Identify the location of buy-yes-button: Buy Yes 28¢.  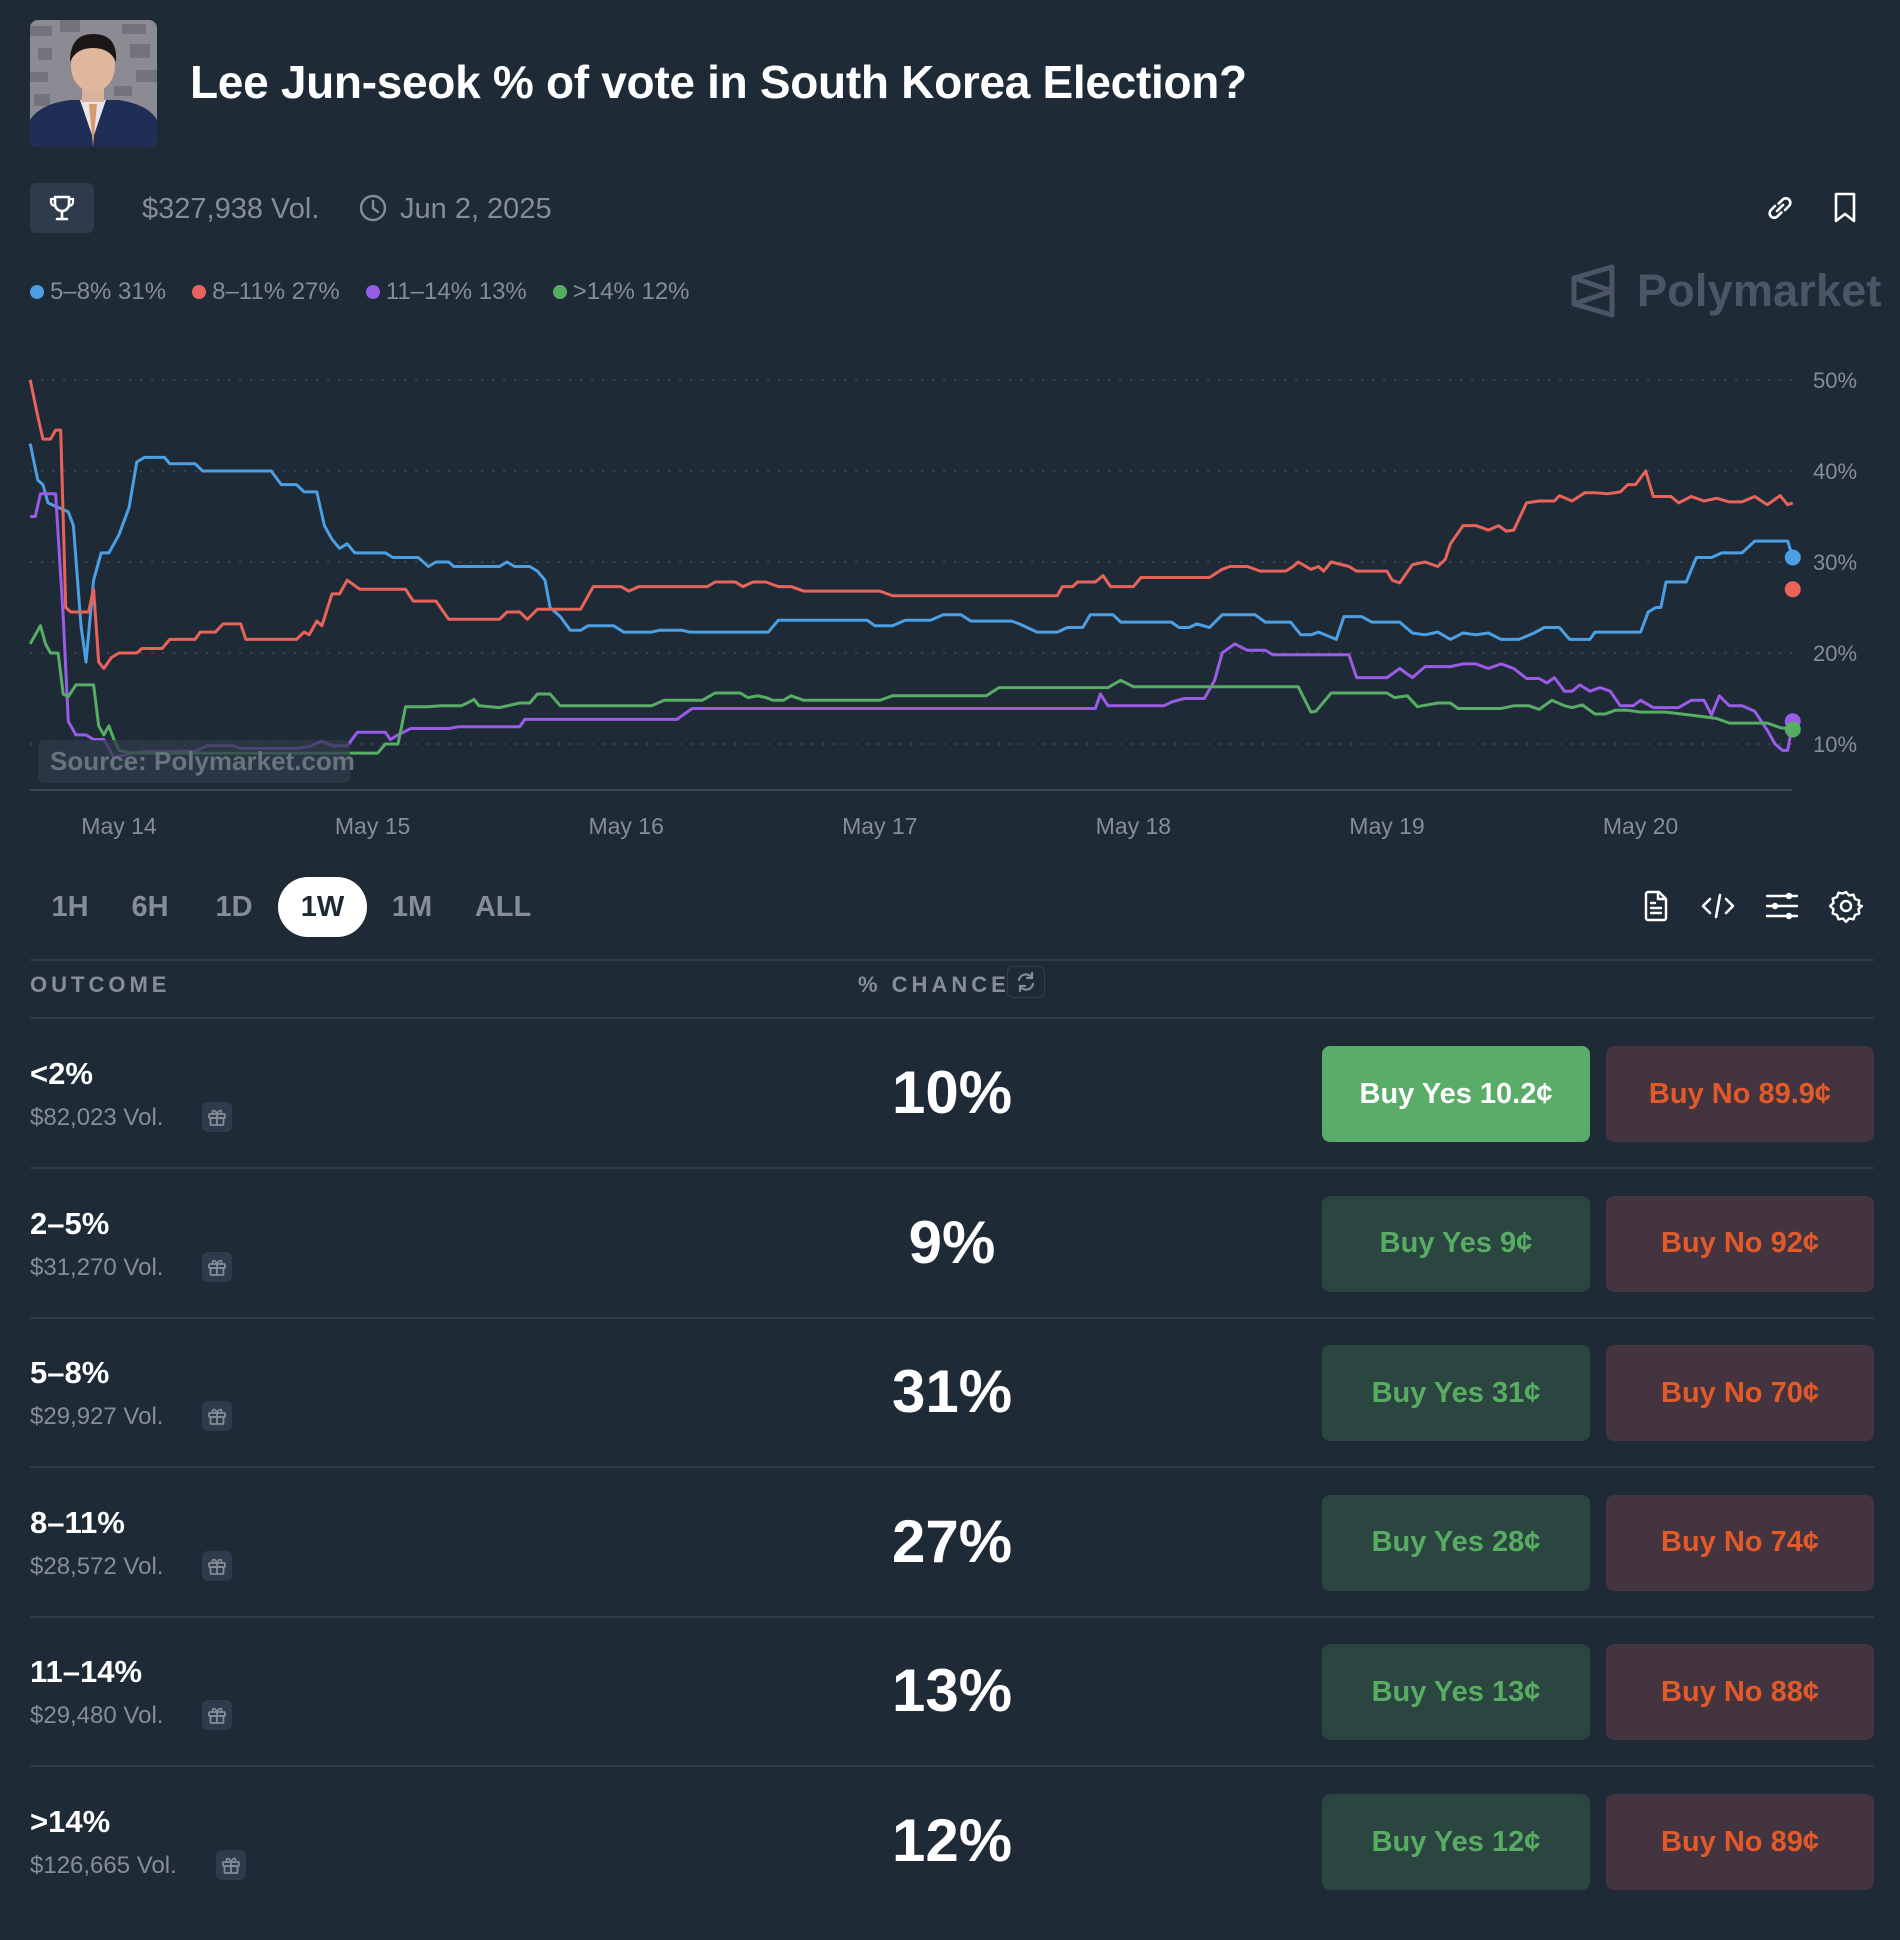
(1456, 1542).